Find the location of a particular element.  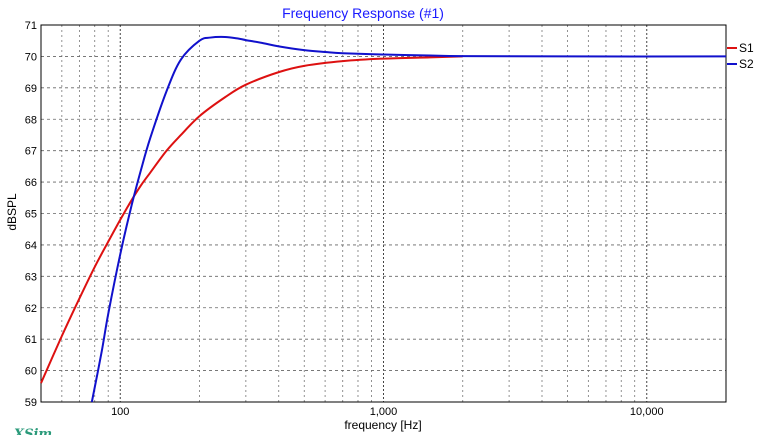

y-tick-label: 59 is located at coordinates (31, 403).